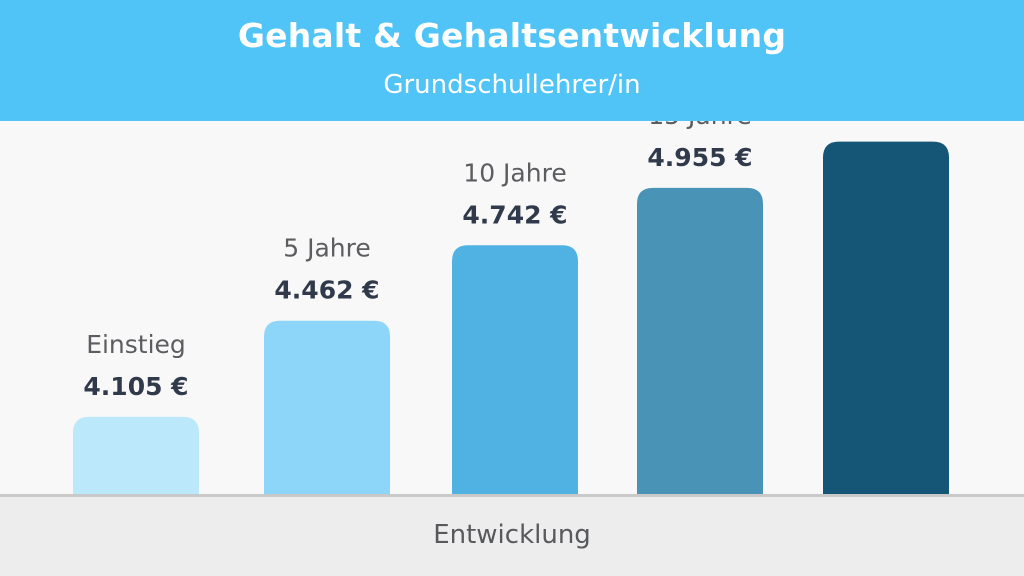  I want to click on x-axis-band: Entwicklung, so click(512, 535).